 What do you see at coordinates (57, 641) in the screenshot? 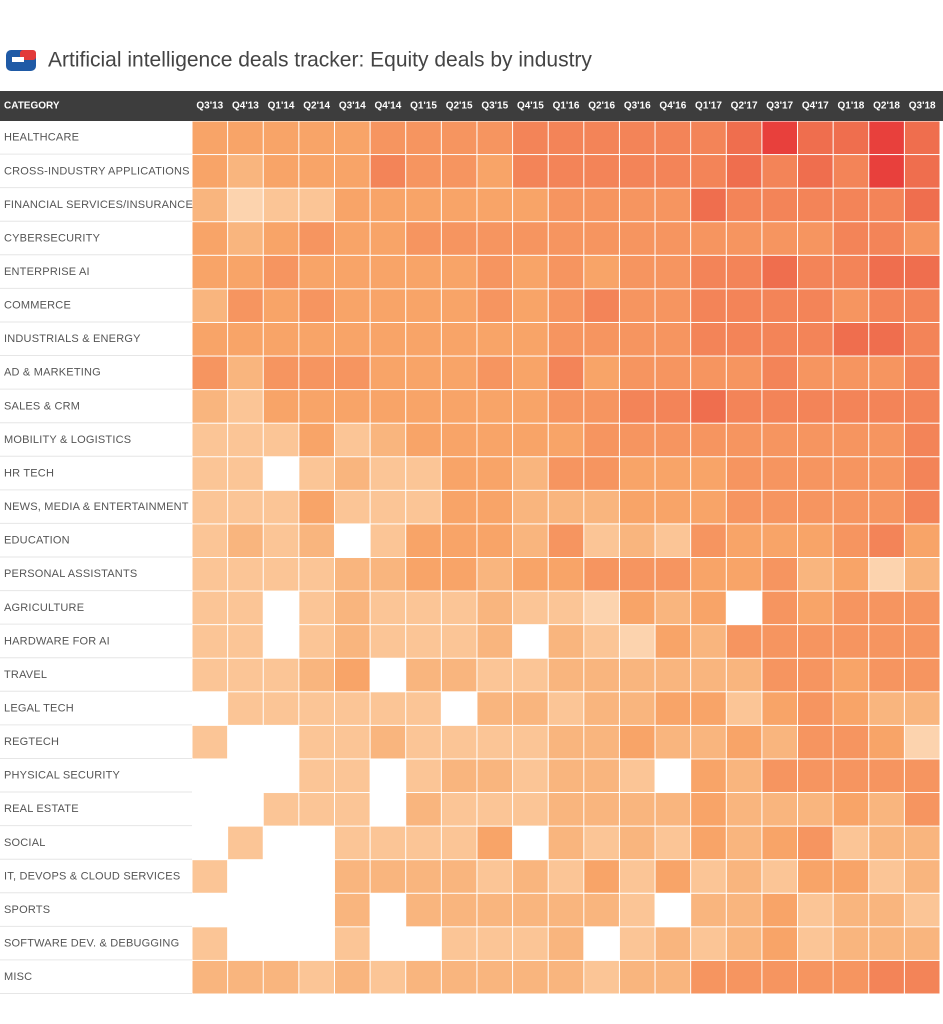
I see `row-label: HARDWARE FOR AI` at bounding box center [57, 641].